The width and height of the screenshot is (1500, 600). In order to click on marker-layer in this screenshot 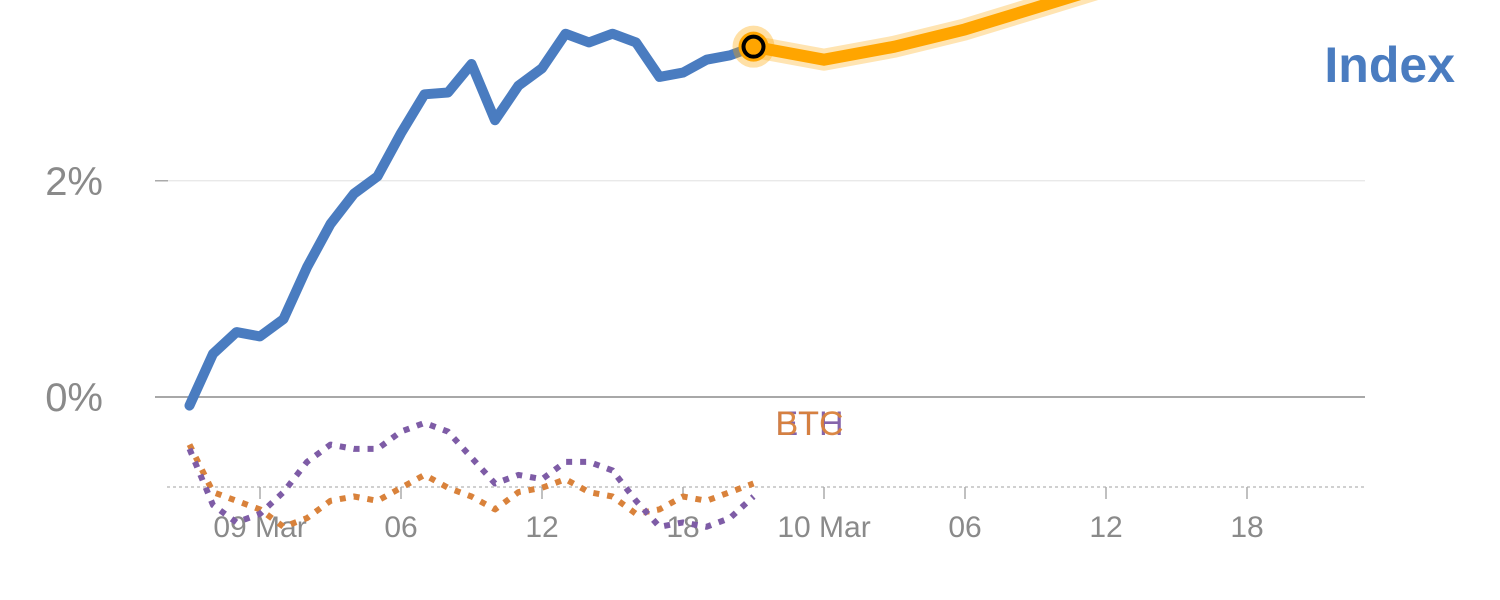, I will do `click(753, 46)`.